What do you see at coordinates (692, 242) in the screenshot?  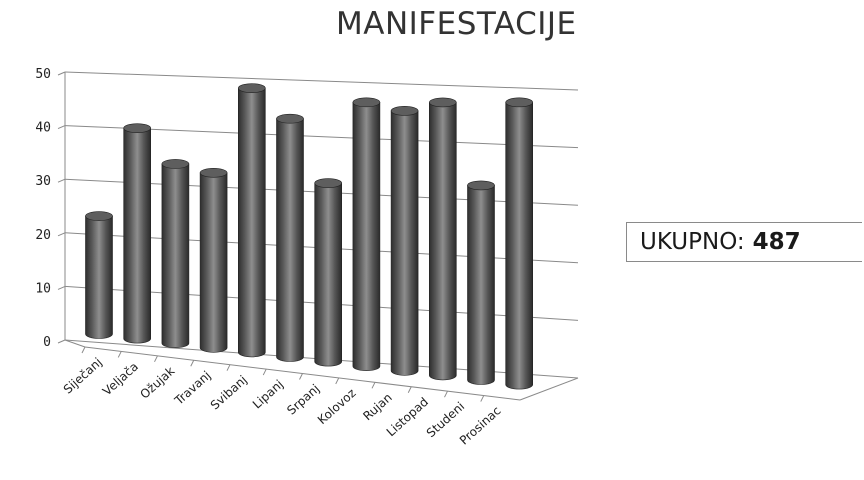 I see `total-label: UKUPNO:` at bounding box center [692, 242].